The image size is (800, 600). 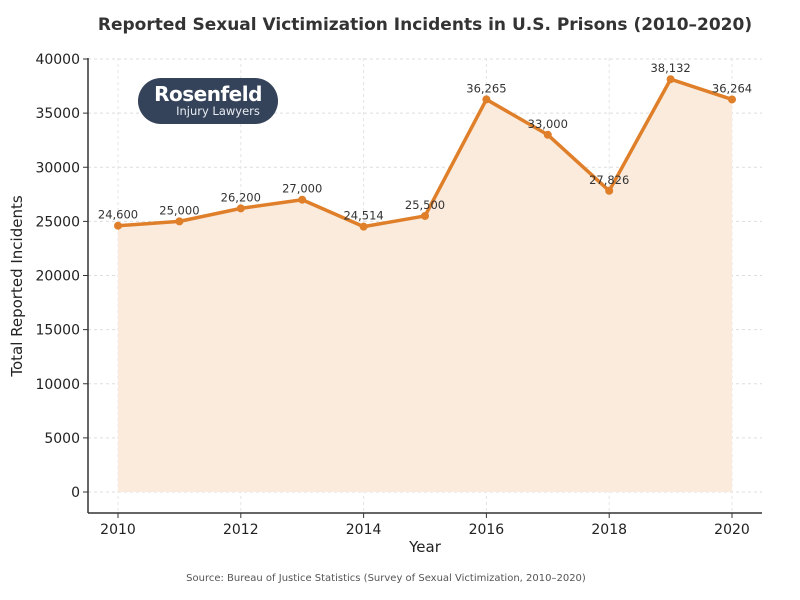 What do you see at coordinates (609, 530) in the screenshot?
I see `x-tick-label: 2018` at bounding box center [609, 530].